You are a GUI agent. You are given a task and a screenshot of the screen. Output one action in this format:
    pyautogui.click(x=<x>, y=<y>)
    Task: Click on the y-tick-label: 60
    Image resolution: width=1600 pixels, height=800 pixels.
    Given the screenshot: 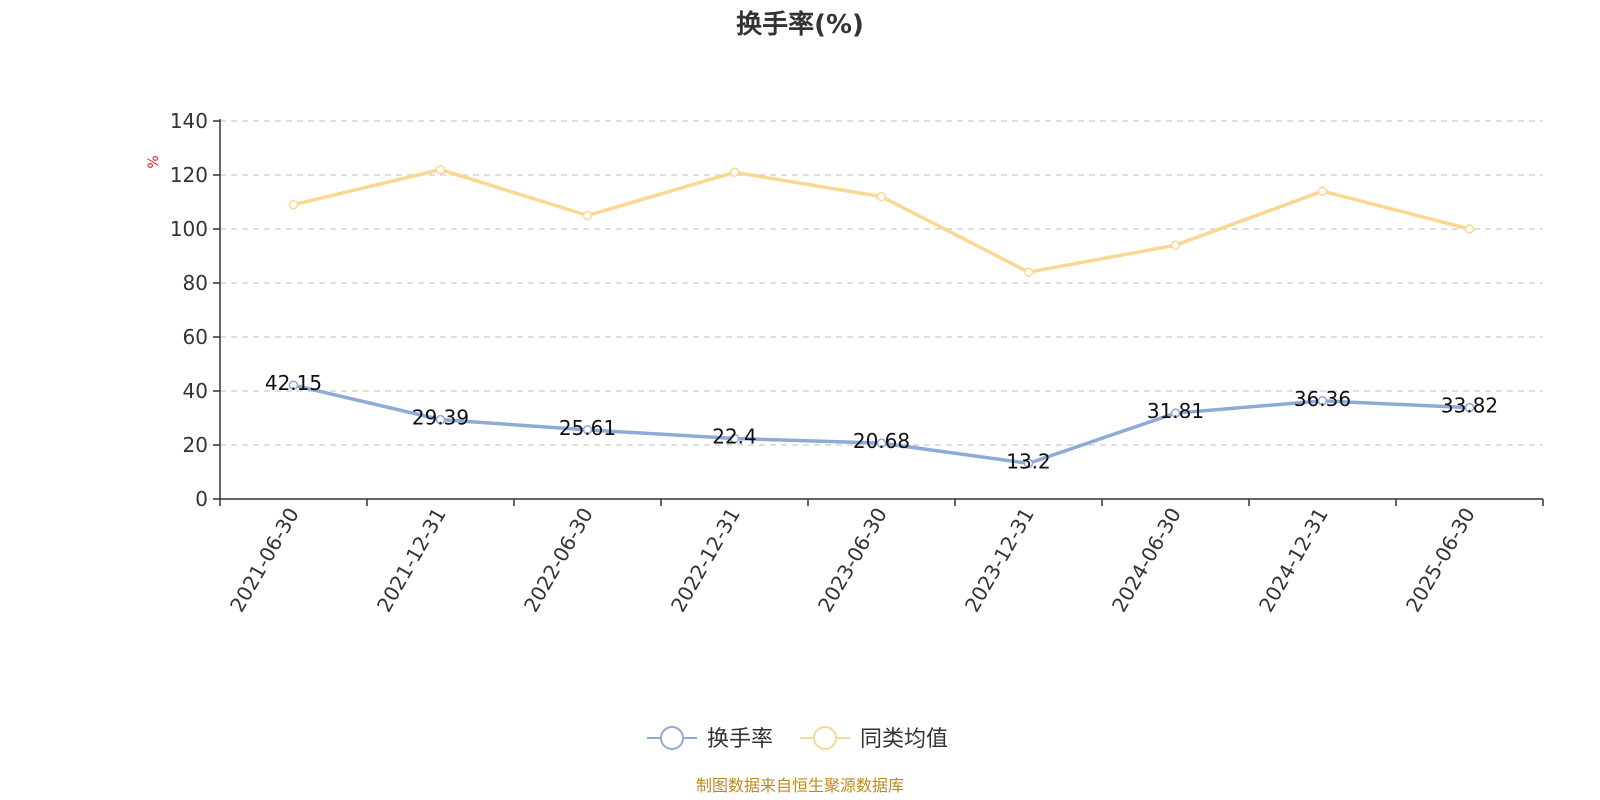 What is the action you would take?
    pyautogui.click(x=195, y=337)
    